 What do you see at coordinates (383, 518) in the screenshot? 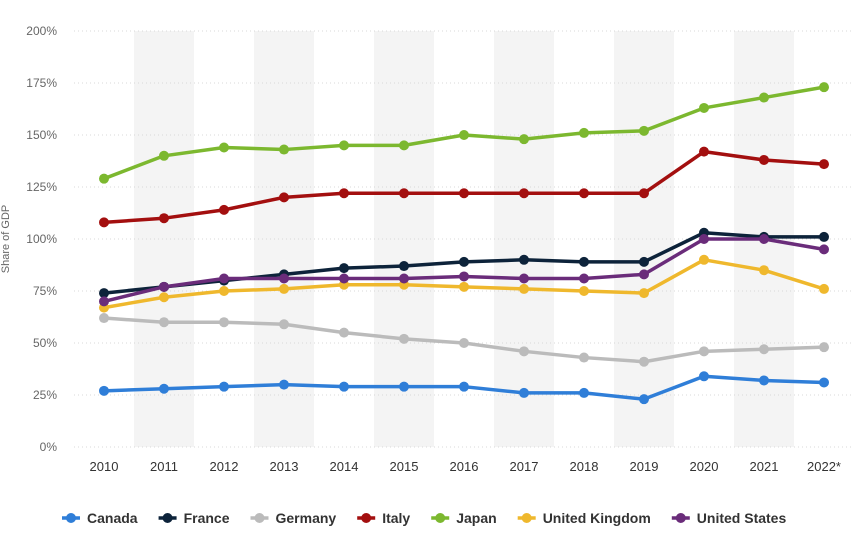
I see `legend-item-italy: Italy` at bounding box center [383, 518].